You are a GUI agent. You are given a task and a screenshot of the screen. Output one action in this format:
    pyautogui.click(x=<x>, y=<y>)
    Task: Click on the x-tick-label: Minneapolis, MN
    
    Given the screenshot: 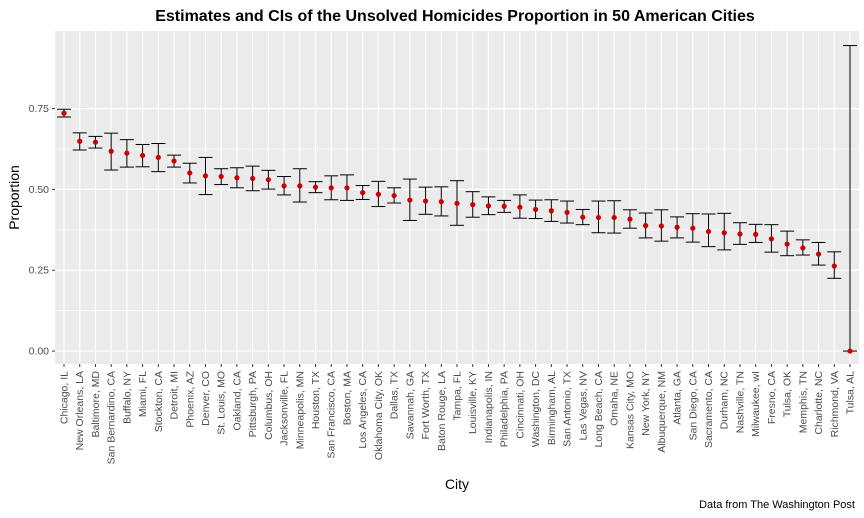 What is the action you would take?
    pyautogui.click(x=300, y=410)
    